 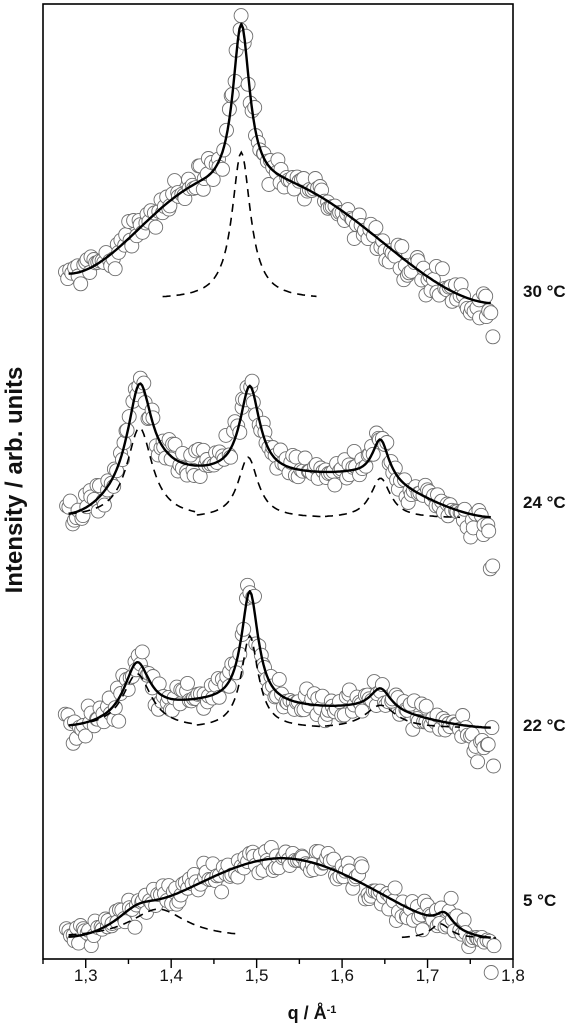 What do you see at coordinates (544, 502) in the screenshot?
I see `series-label: 24 °C` at bounding box center [544, 502].